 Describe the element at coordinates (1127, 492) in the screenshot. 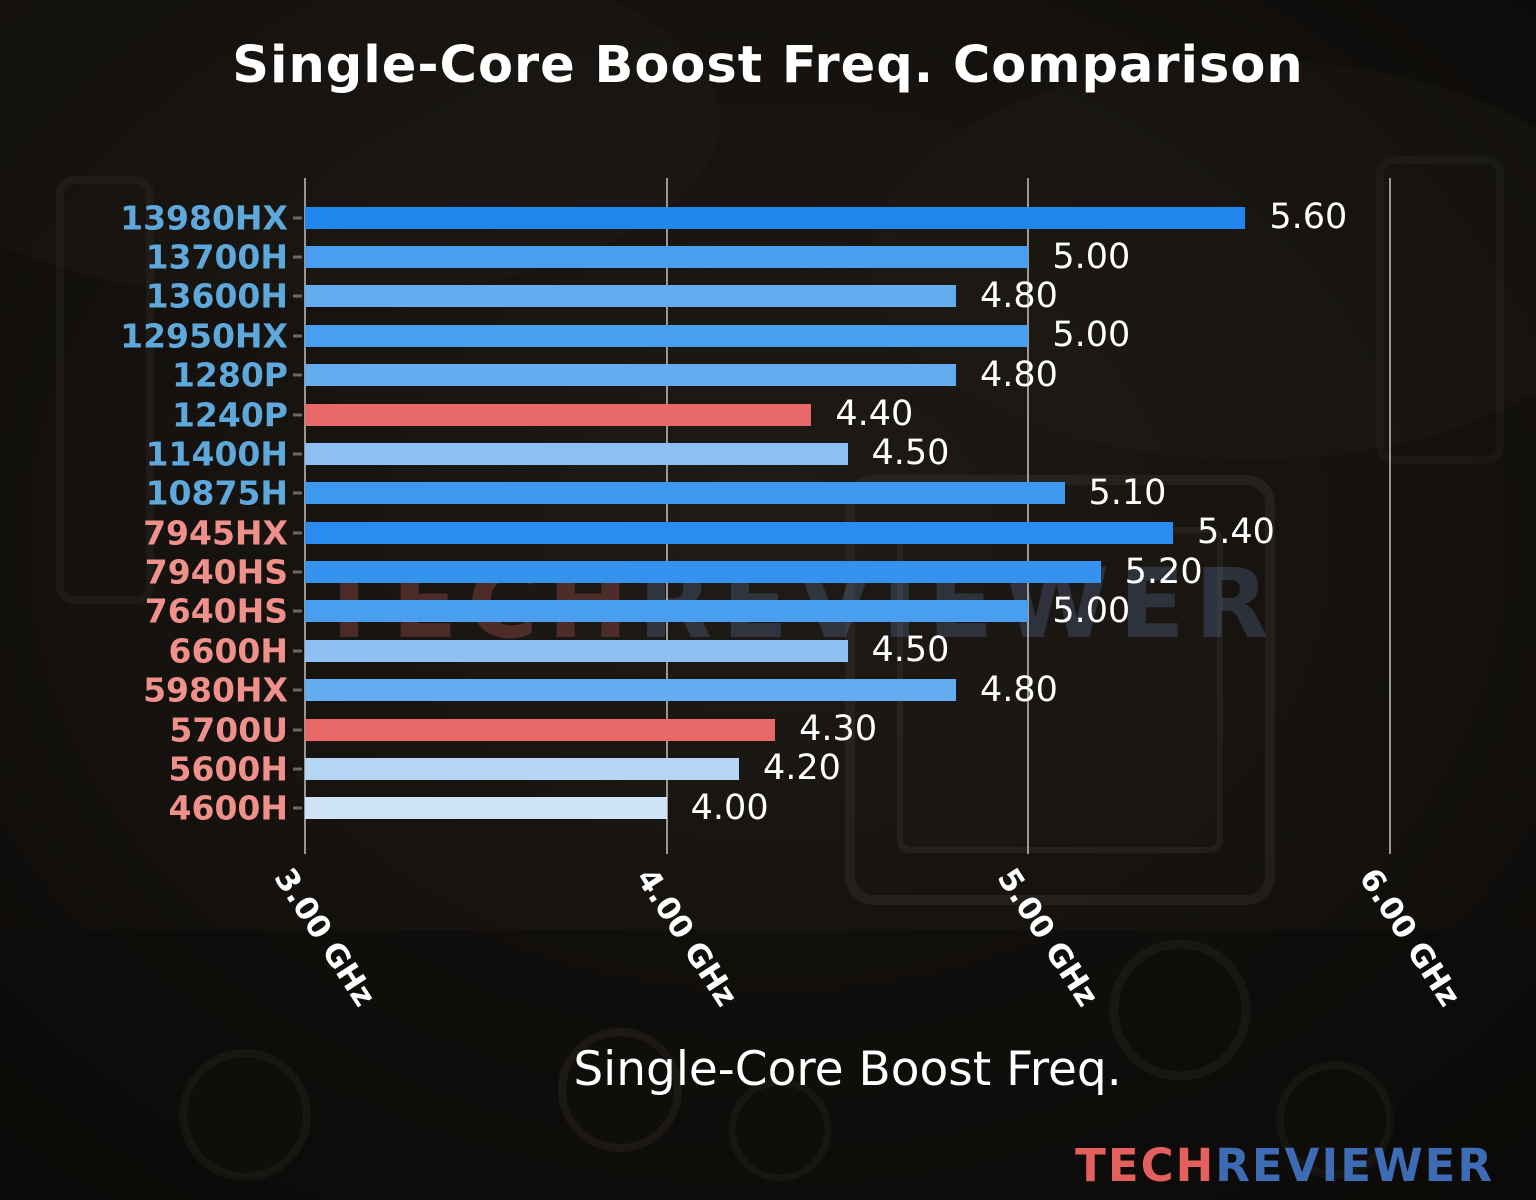

I see `value-label: 5.10` at that location.